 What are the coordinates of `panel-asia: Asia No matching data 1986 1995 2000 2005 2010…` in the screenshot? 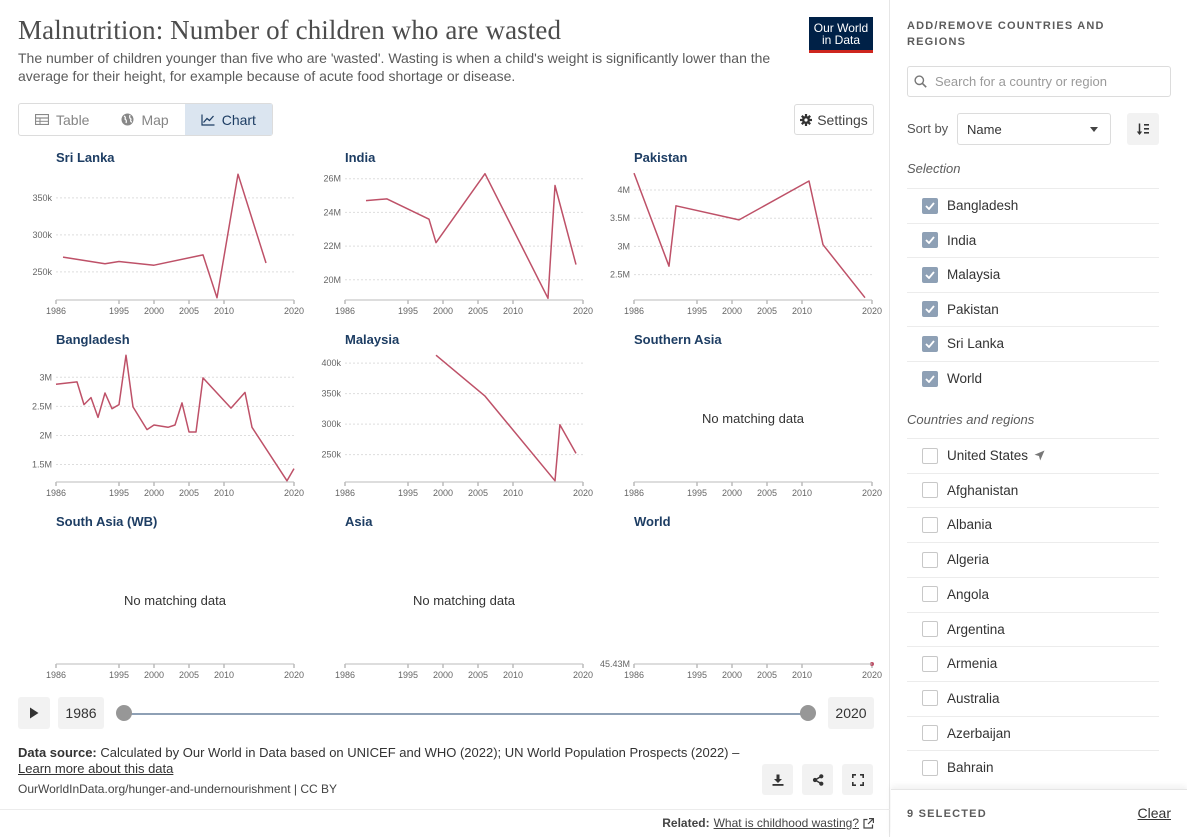 It's located at (450, 600).